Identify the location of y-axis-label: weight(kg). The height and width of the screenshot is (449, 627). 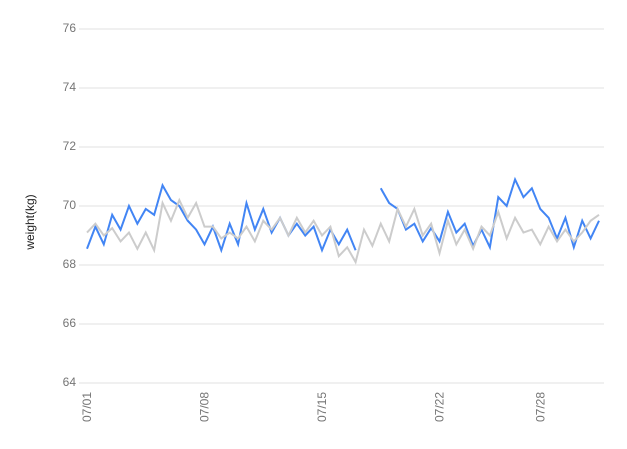
(30, 222).